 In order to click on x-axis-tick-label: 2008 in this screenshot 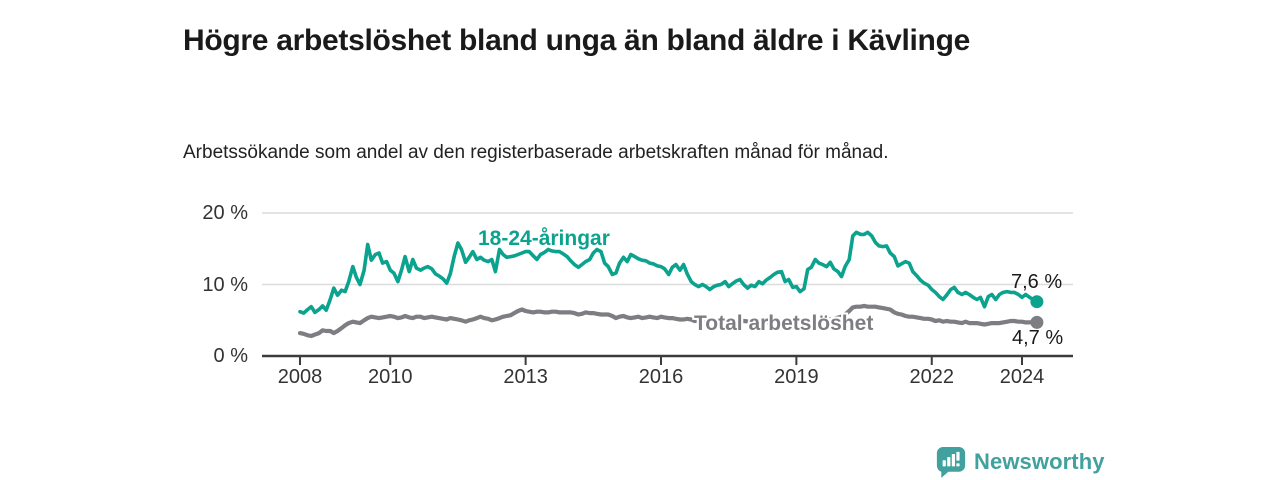, I will do `click(300, 377)`.